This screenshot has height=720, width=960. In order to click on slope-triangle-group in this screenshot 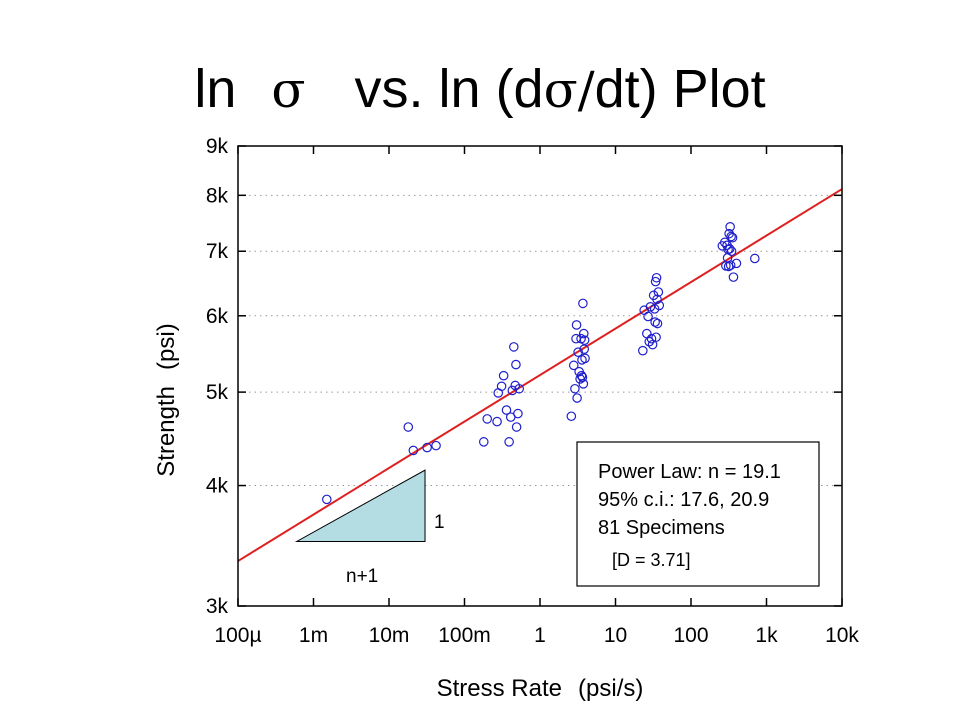, I will do `click(360, 505)`.